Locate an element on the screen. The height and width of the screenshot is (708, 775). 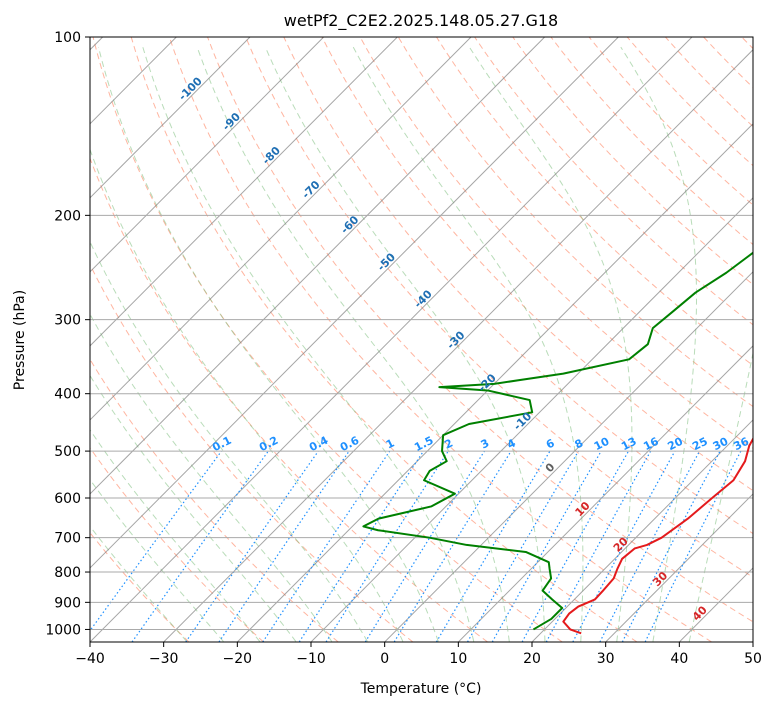
temperature-profile is located at coordinates (657, 535).